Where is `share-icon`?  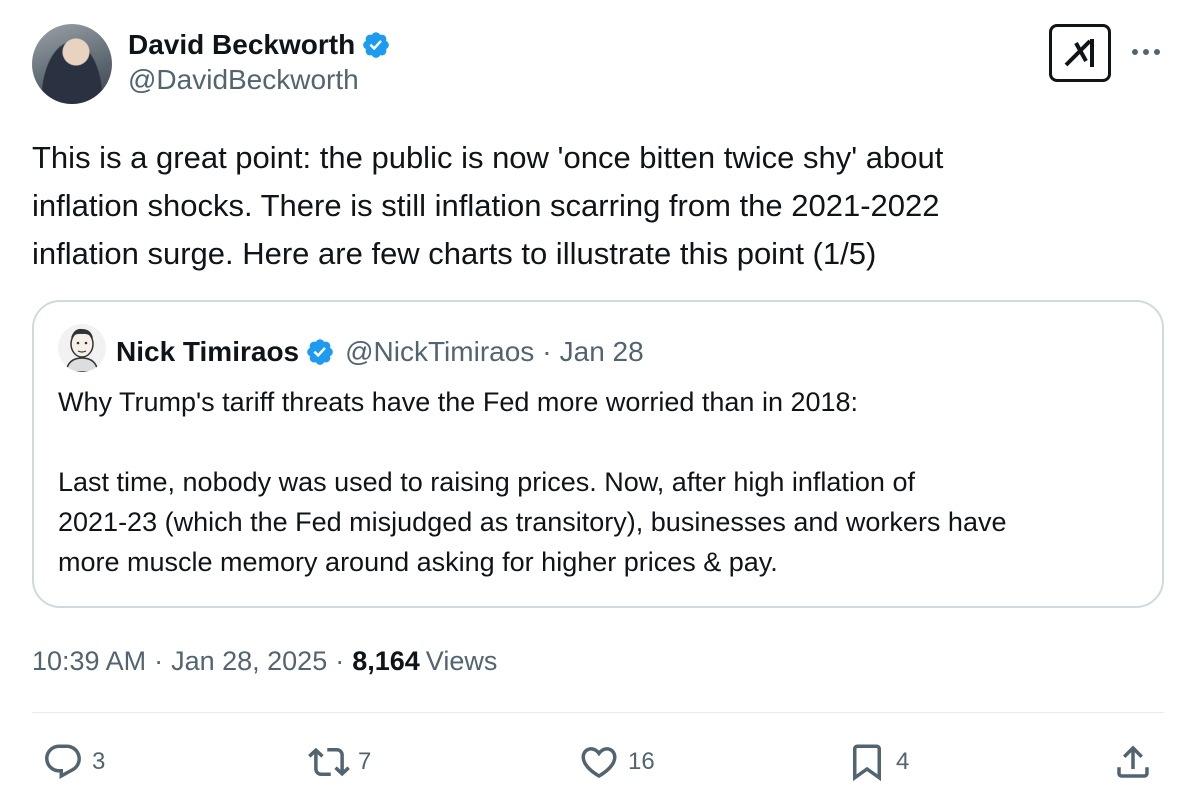 share-icon is located at coordinates (1133, 761).